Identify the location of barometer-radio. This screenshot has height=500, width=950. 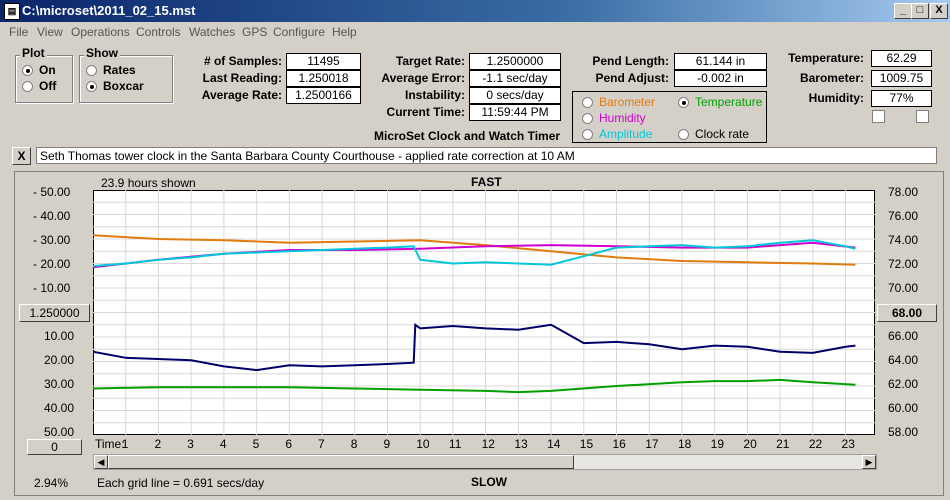
(587, 102).